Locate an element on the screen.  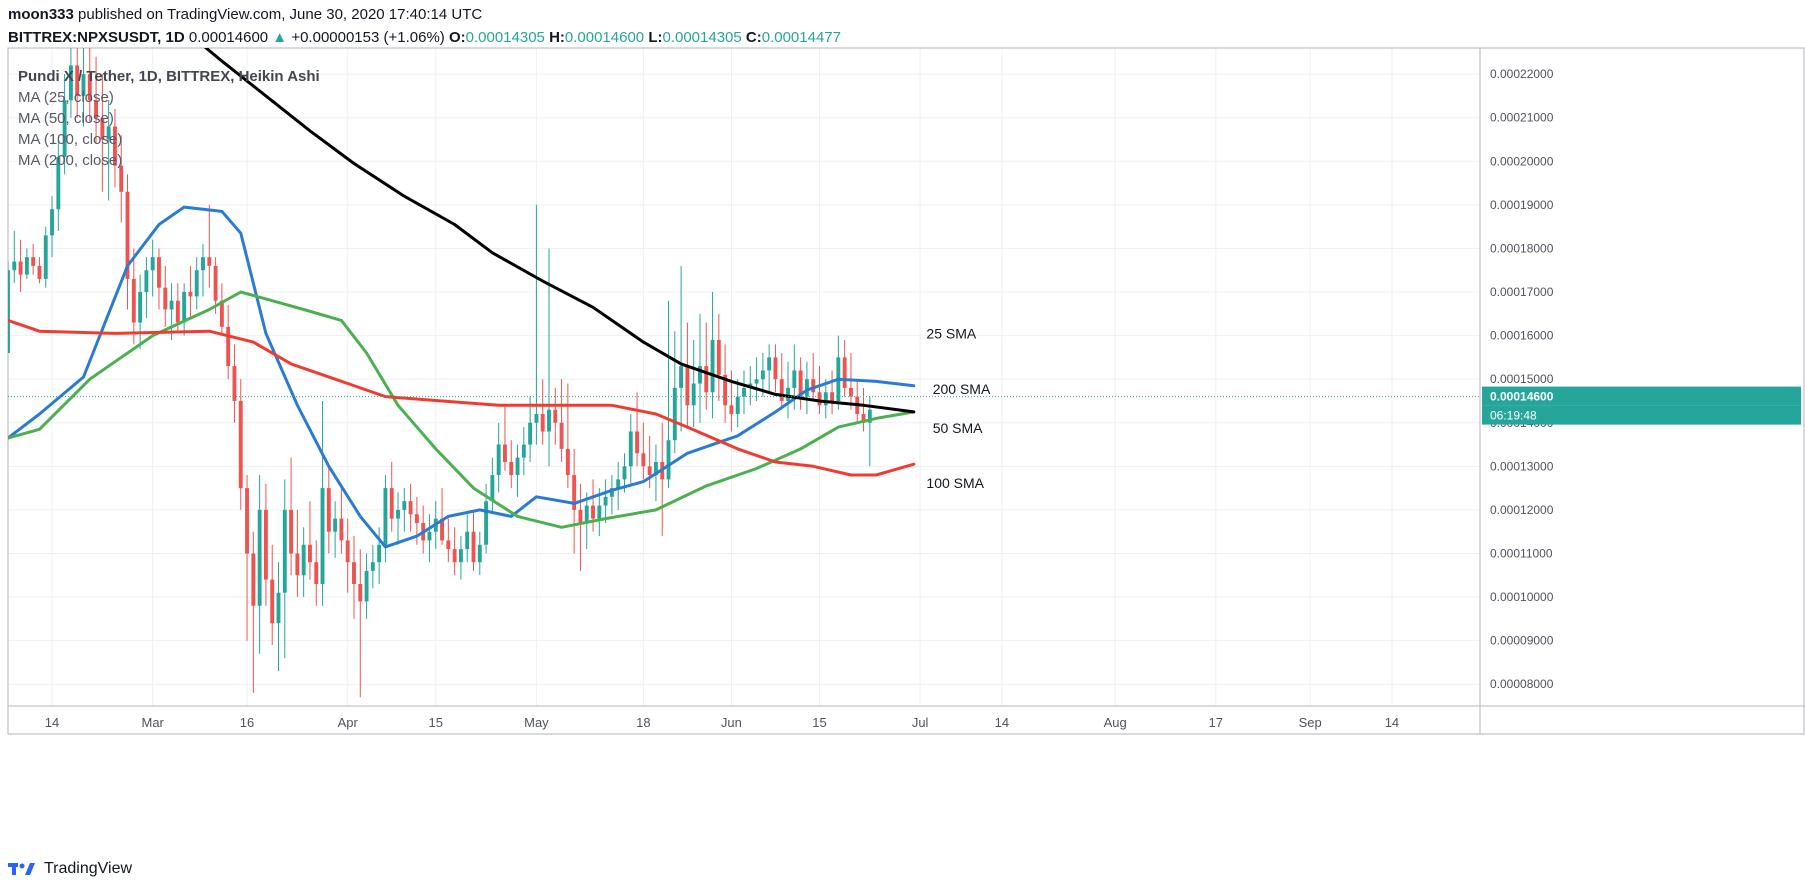
y-tick-label: 0.00019000 is located at coordinates (1522, 205).